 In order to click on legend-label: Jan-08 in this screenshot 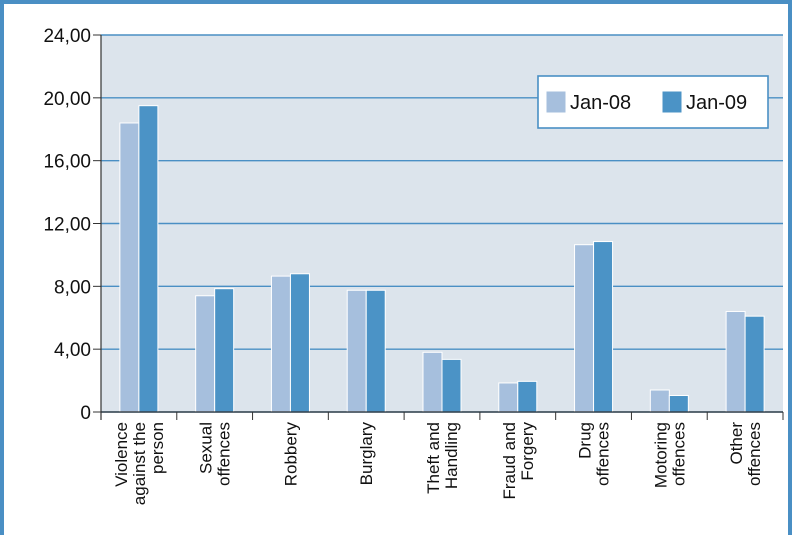, I will do `click(600, 103)`.